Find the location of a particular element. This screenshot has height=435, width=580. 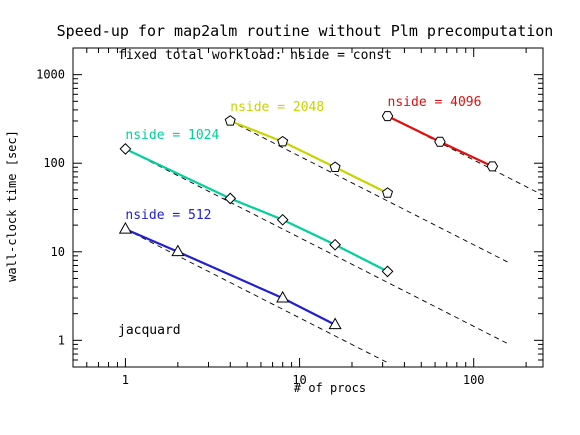

y-tick-label: 1 is located at coordinates (61, 340).